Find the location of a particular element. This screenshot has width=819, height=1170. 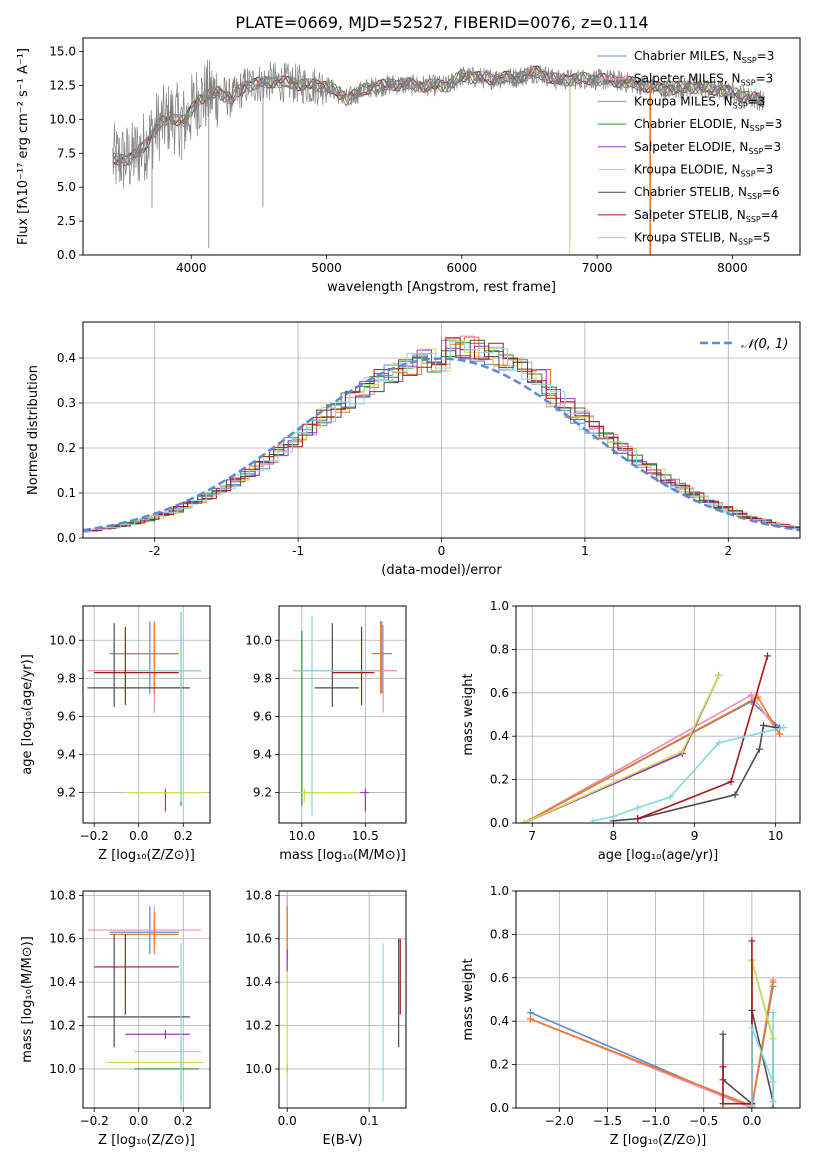

legend-label: Chabrier MILES, NSSP=3 is located at coordinates (704, 57).